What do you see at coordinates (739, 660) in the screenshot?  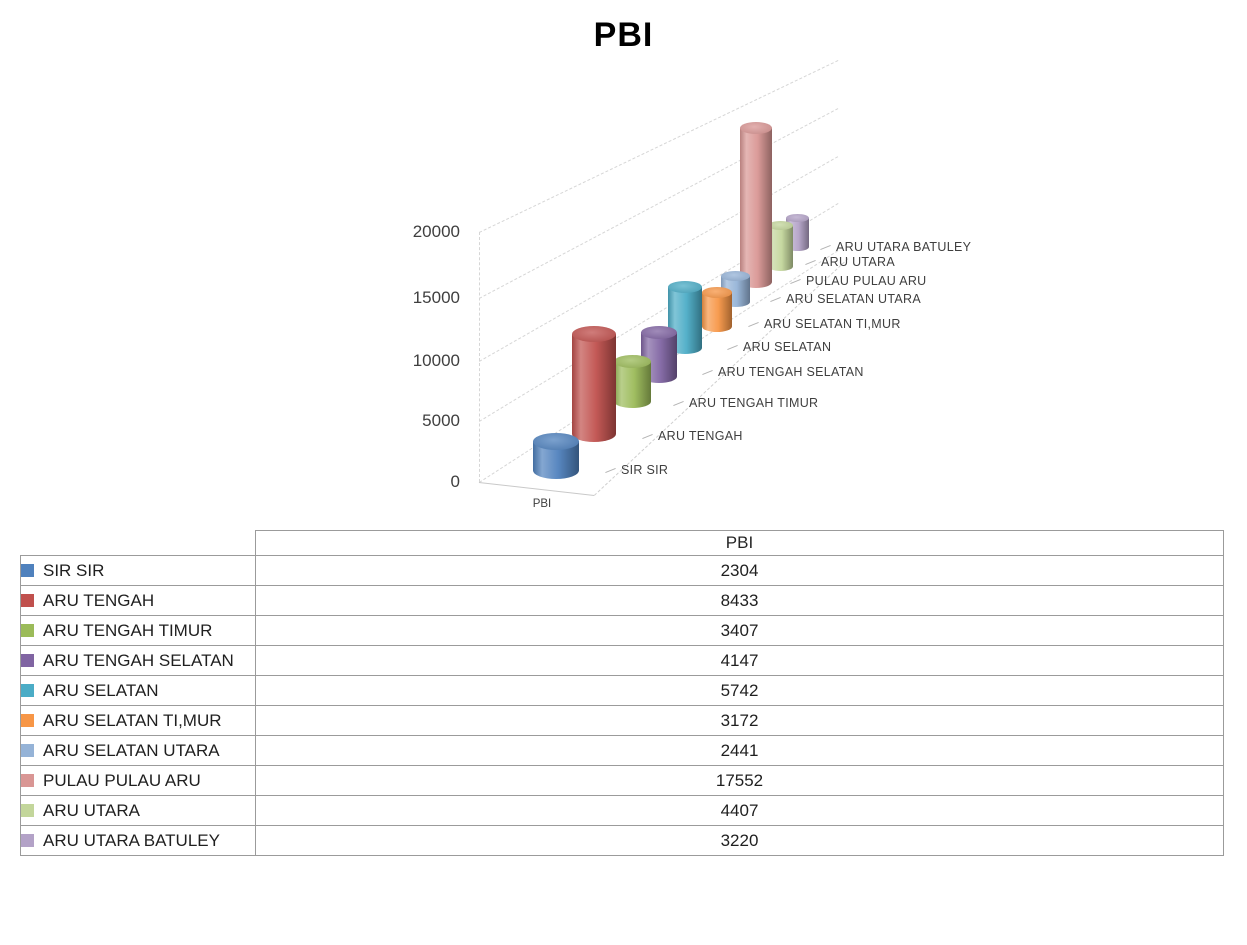 I see `row-value-cell: 4147` at bounding box center [739, 660].